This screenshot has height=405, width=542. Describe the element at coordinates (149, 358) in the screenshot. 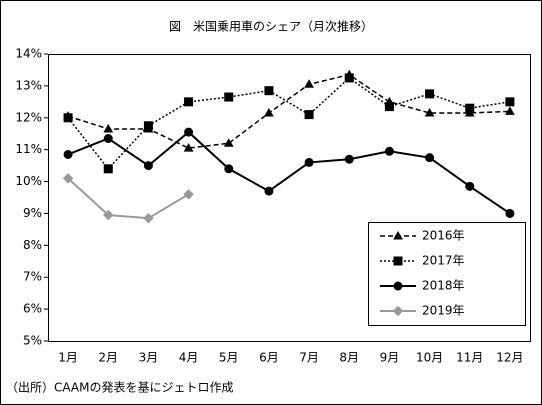

I see `x-tick-label: 3月` at that location.